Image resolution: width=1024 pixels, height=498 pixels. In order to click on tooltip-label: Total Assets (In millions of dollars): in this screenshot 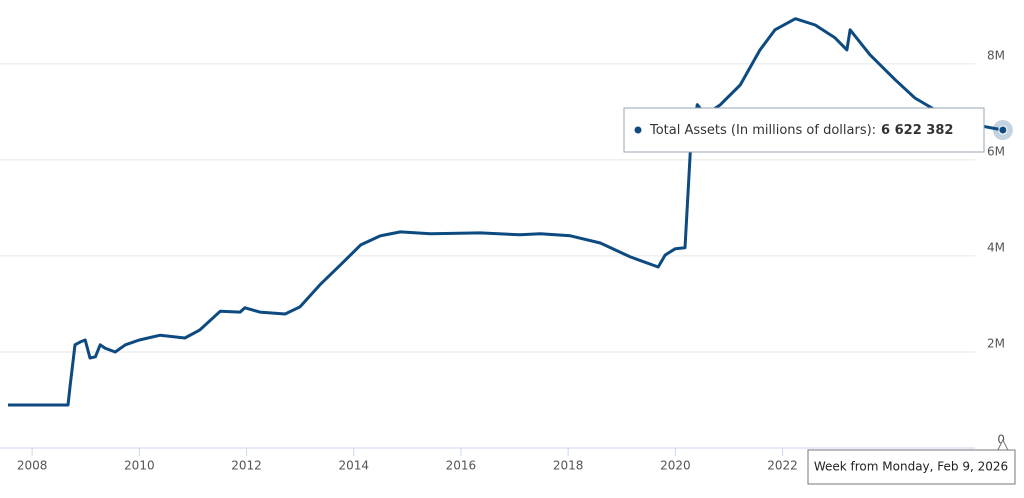, I will do `click(762, 130)`.